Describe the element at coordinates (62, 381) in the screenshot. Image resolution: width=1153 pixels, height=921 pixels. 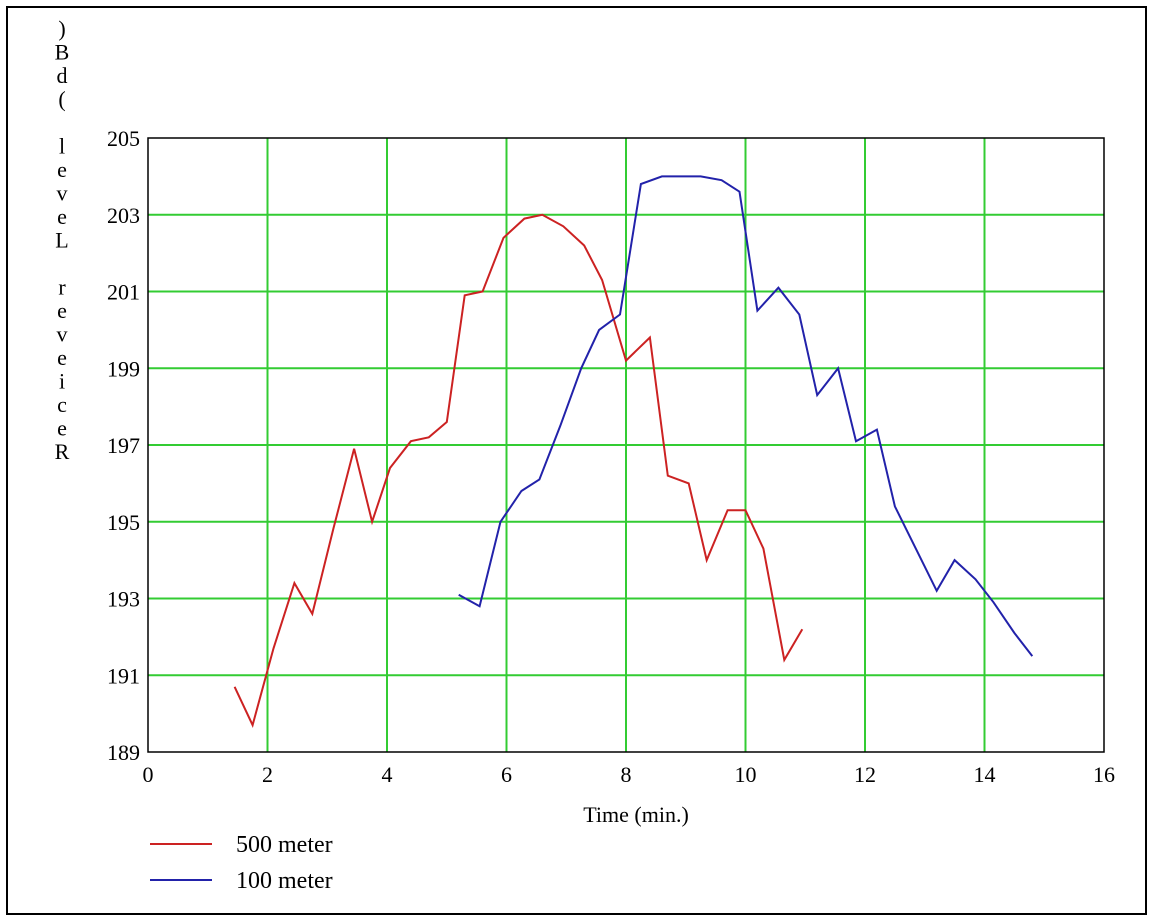
I see `y-axis-label-char: i` at that location.